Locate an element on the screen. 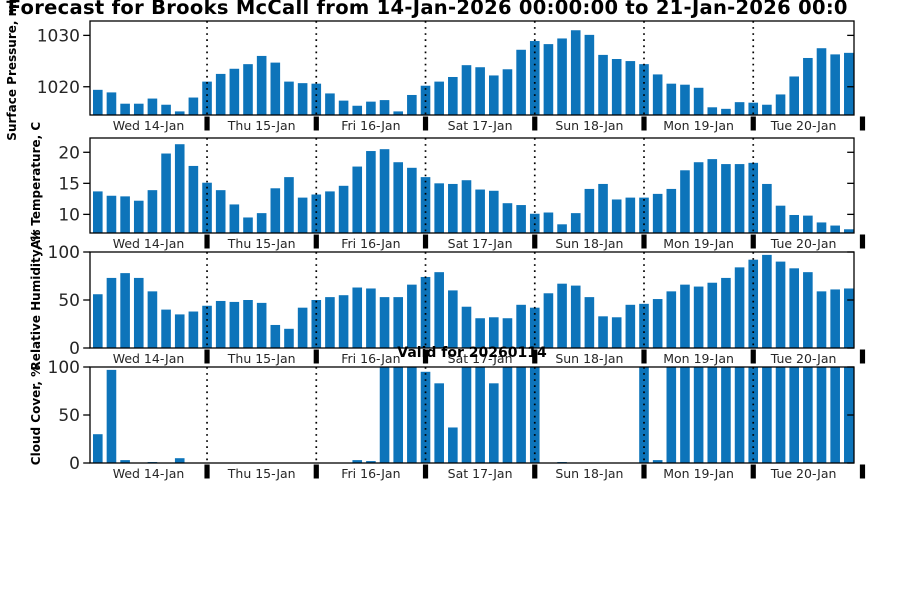 The image size is (900, 600). y-tick-label: 100 is located at coordinates (64, 368).